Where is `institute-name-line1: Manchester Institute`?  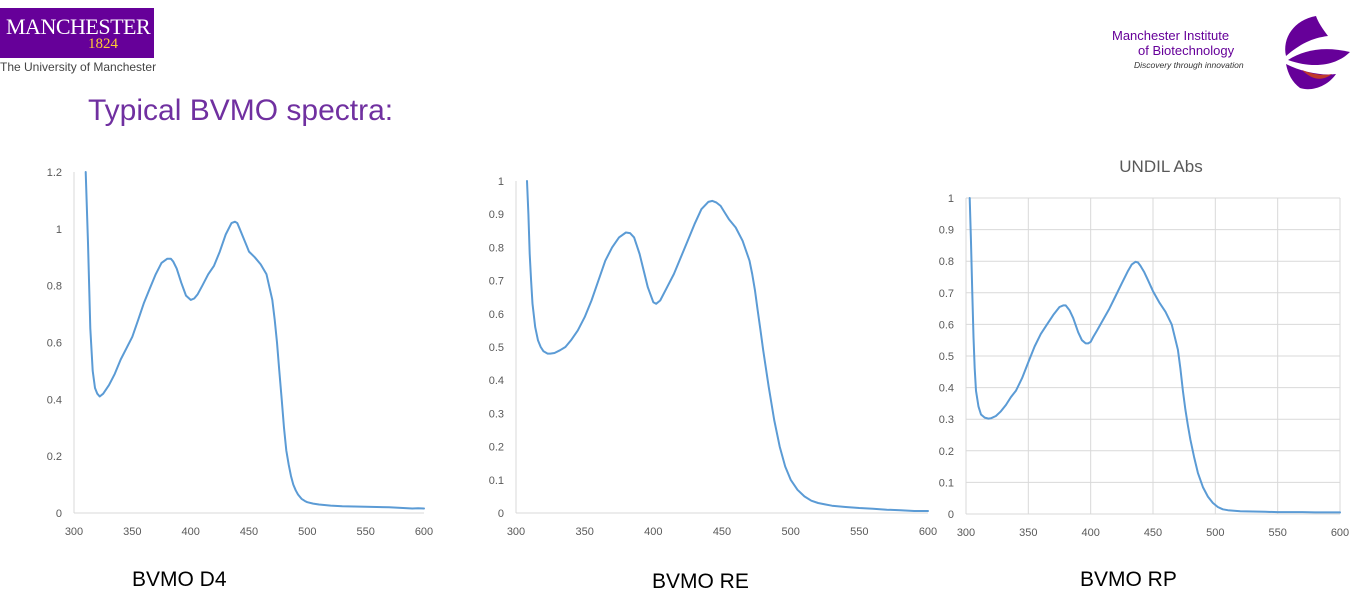 institute-name-line1: Manchester Institute is located at coordinates (1171, 35).